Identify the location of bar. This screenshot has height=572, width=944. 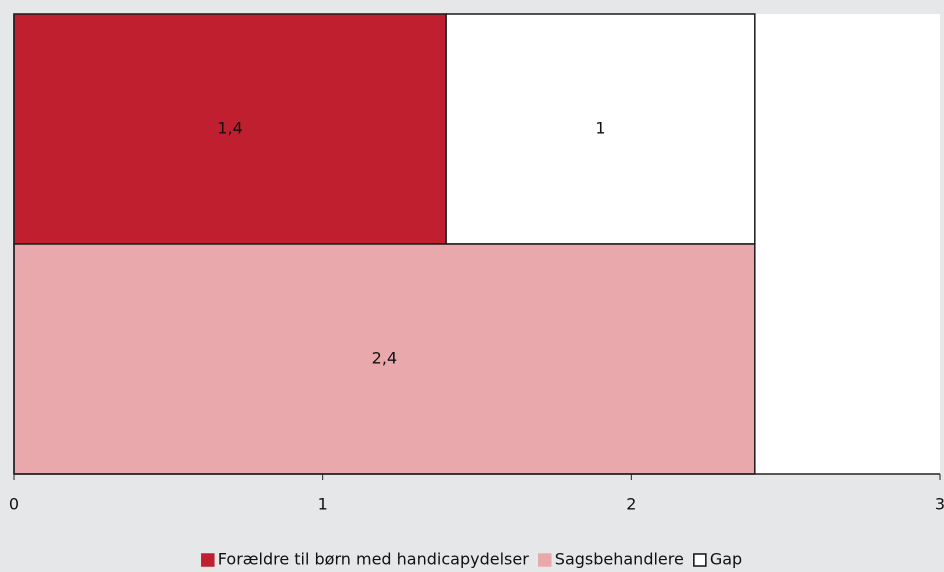
(600, 129).